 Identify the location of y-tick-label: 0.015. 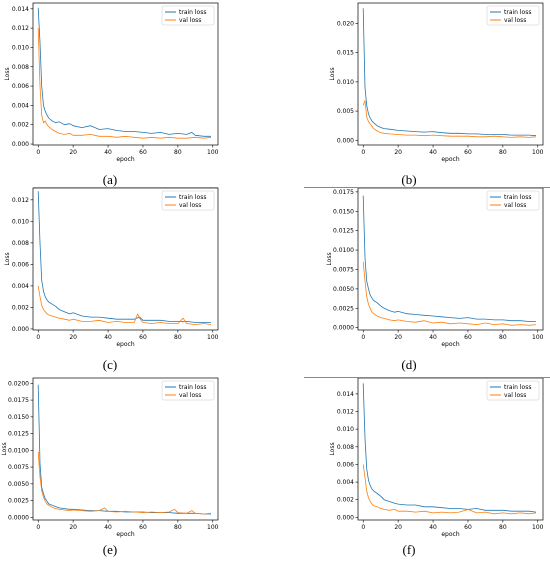
(345, 53).